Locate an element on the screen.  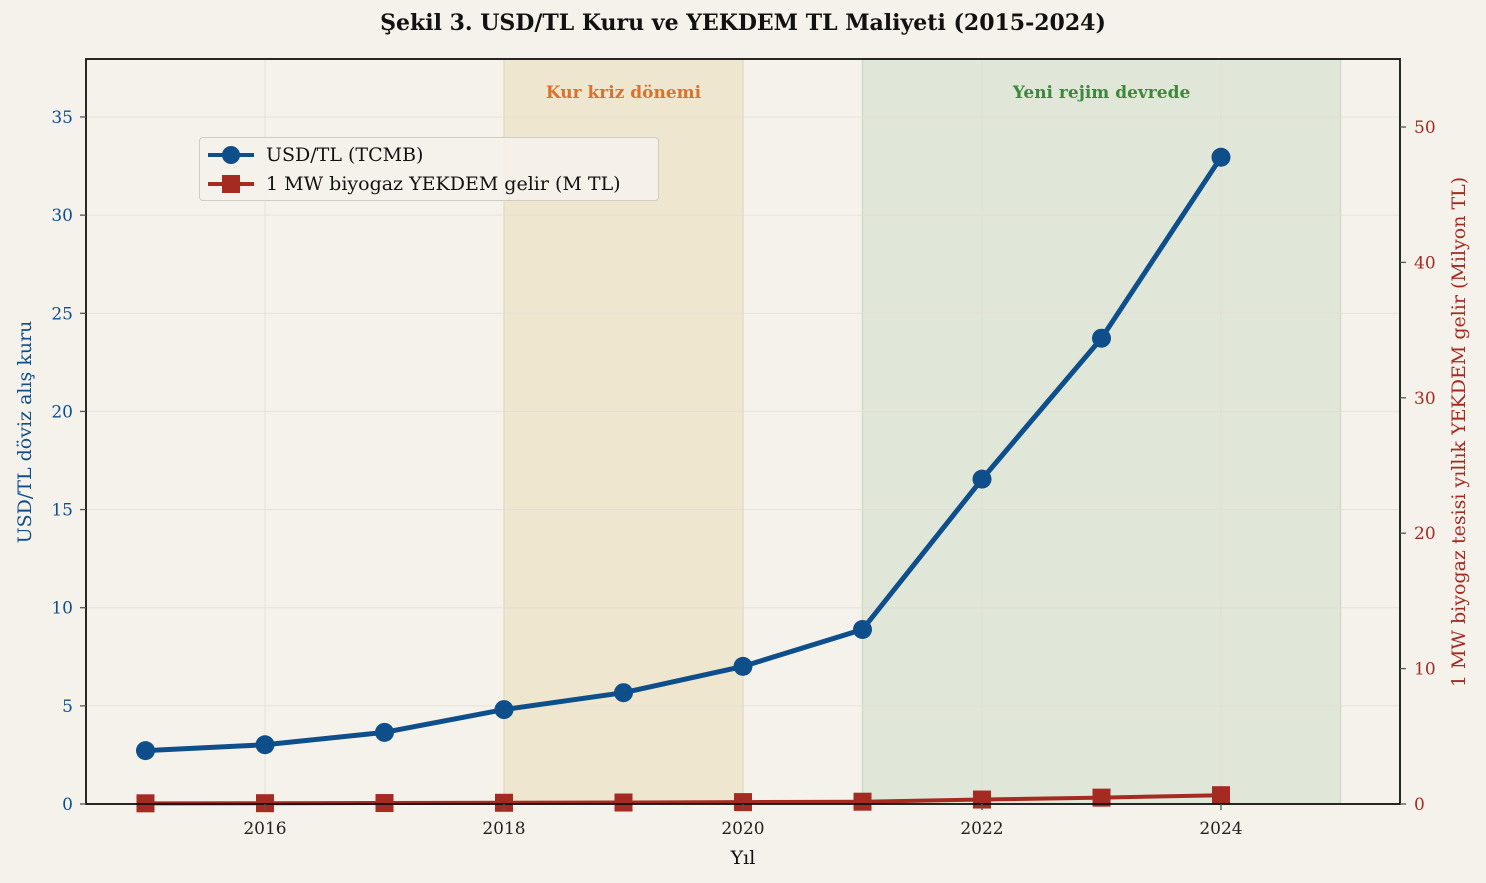
y-right-tick-label: 50 is located at coordinates (1425, 128).